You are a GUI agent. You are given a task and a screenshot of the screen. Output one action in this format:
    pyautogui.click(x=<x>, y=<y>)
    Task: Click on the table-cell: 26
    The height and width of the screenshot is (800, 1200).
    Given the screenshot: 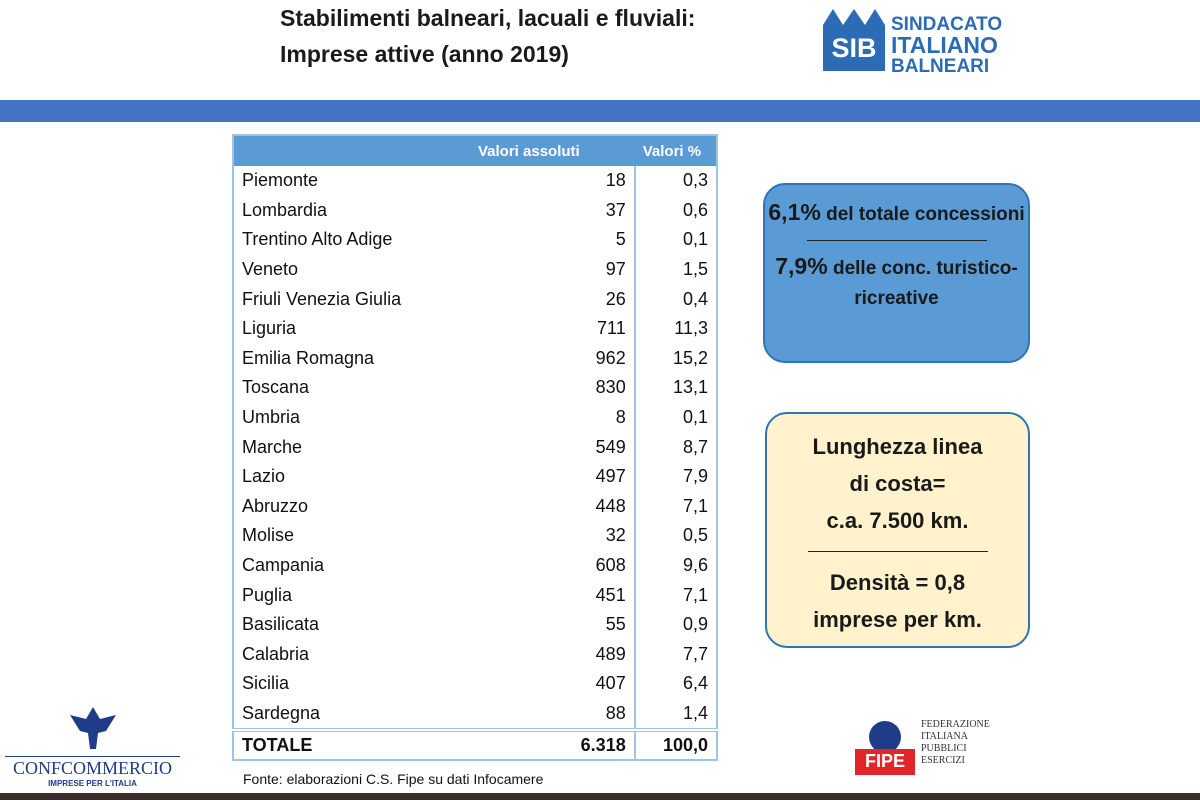 What is the action you would take?
    pyautogui.click(x=540, y=299)
    